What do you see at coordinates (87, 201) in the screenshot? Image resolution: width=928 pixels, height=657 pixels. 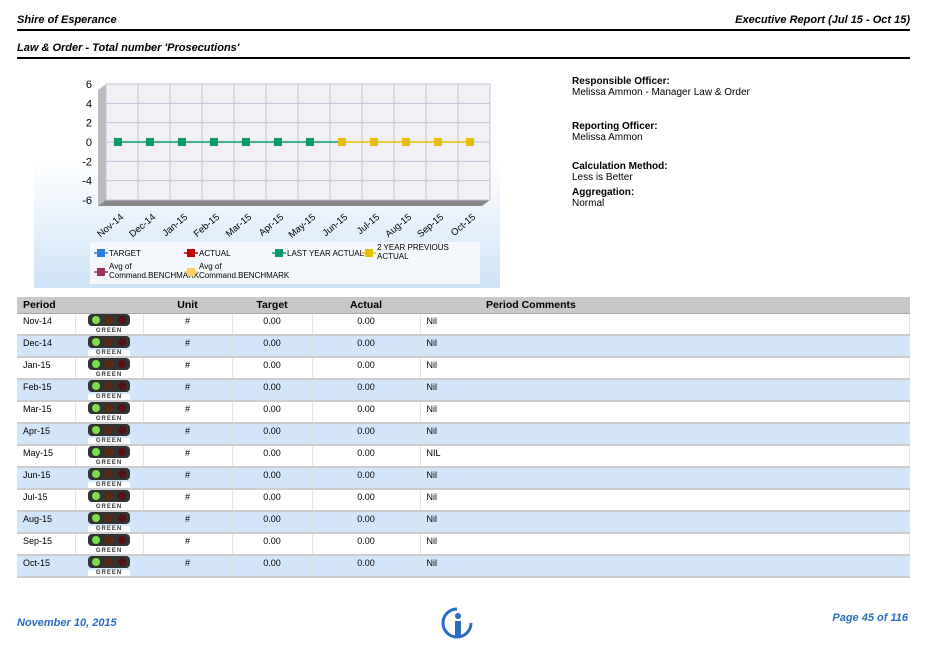 I see `y-tick-label: -6` at bounding box center [87, 201].